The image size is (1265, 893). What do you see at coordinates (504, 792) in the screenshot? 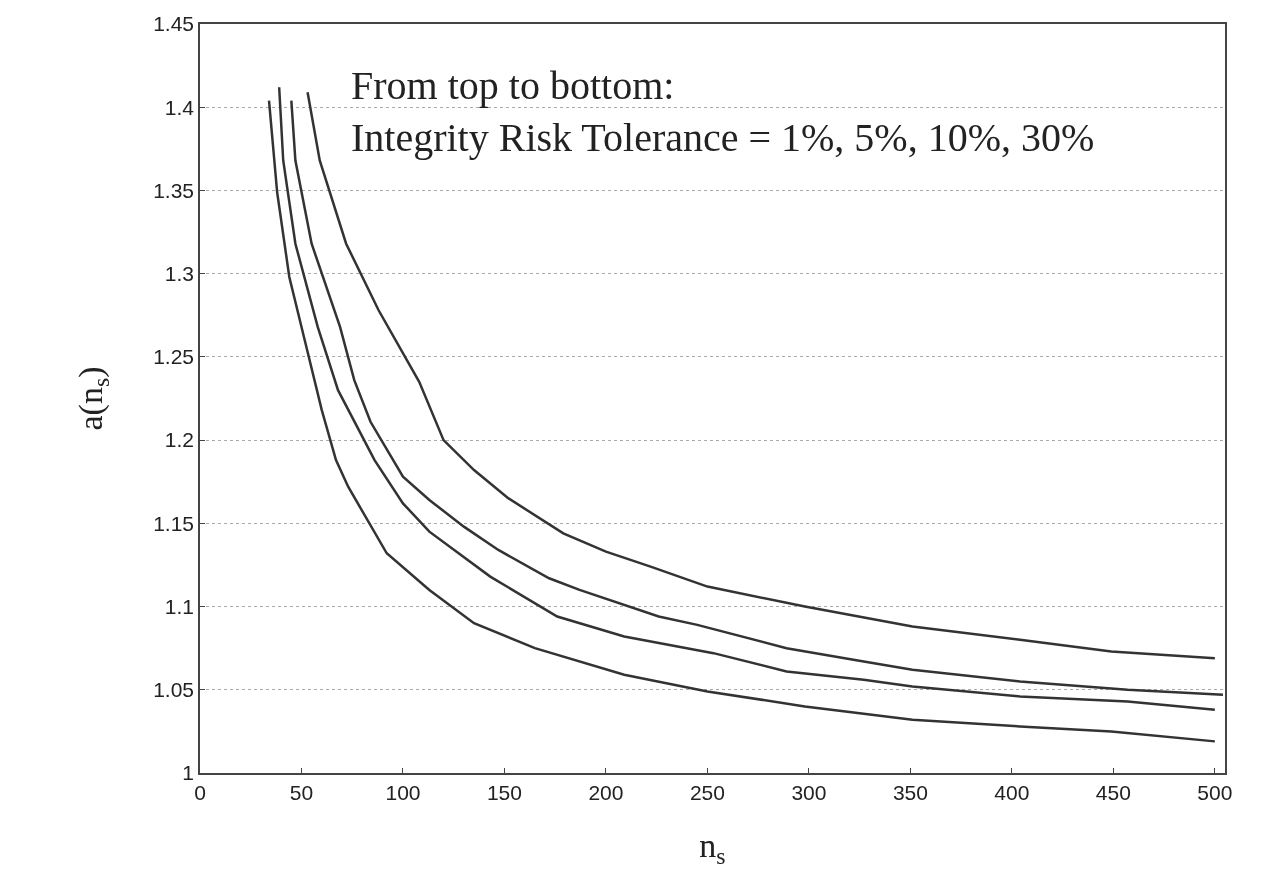
I see `x-tick-label: 150` at bounding box center [504, 792].